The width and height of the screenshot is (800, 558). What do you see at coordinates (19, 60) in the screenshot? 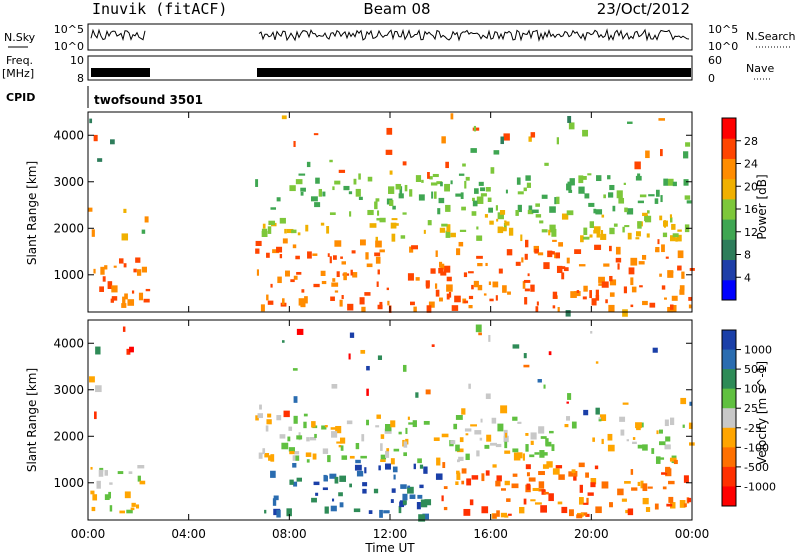
I see `freq-label: Freq.` at bounding box center [19, 60].